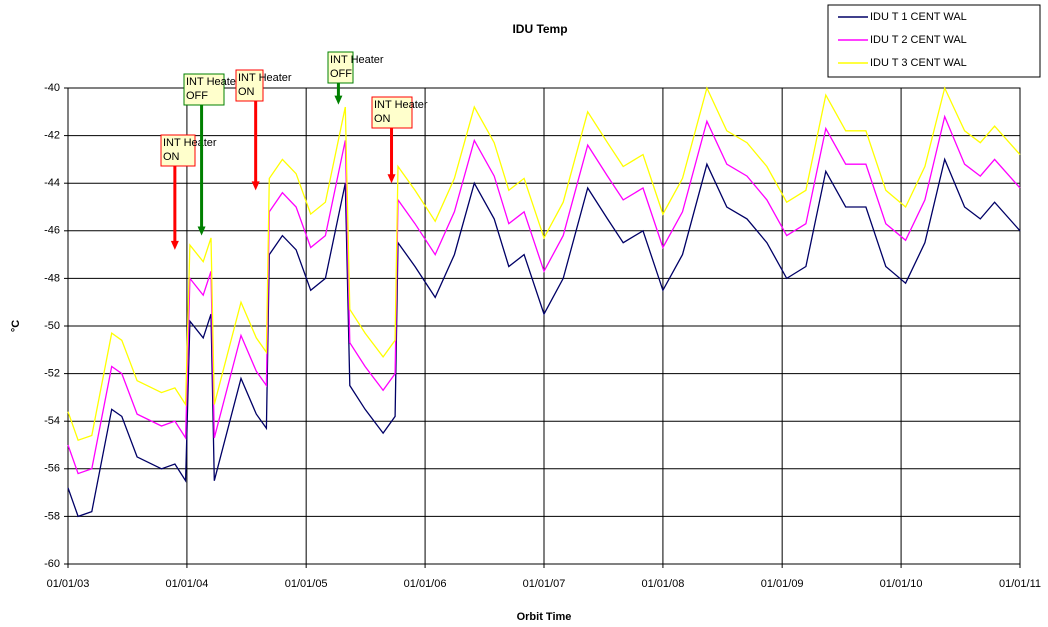  What do you see at coordinates (52, 231) in the screenshot?
I see `y-tick-label: -46` at bounding box center [52, 231].